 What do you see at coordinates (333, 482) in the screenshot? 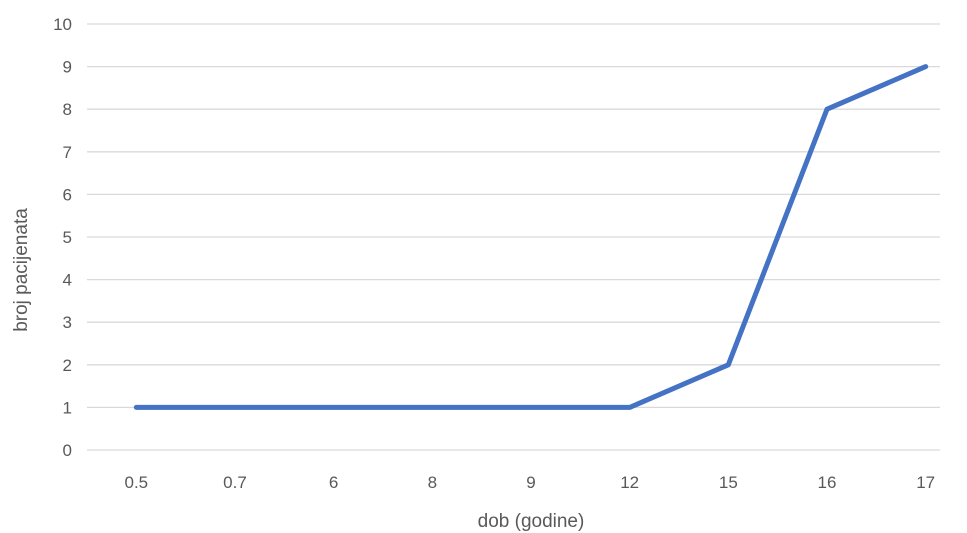
I see `x-tick-label: 6` at bounding box center [333, 482].